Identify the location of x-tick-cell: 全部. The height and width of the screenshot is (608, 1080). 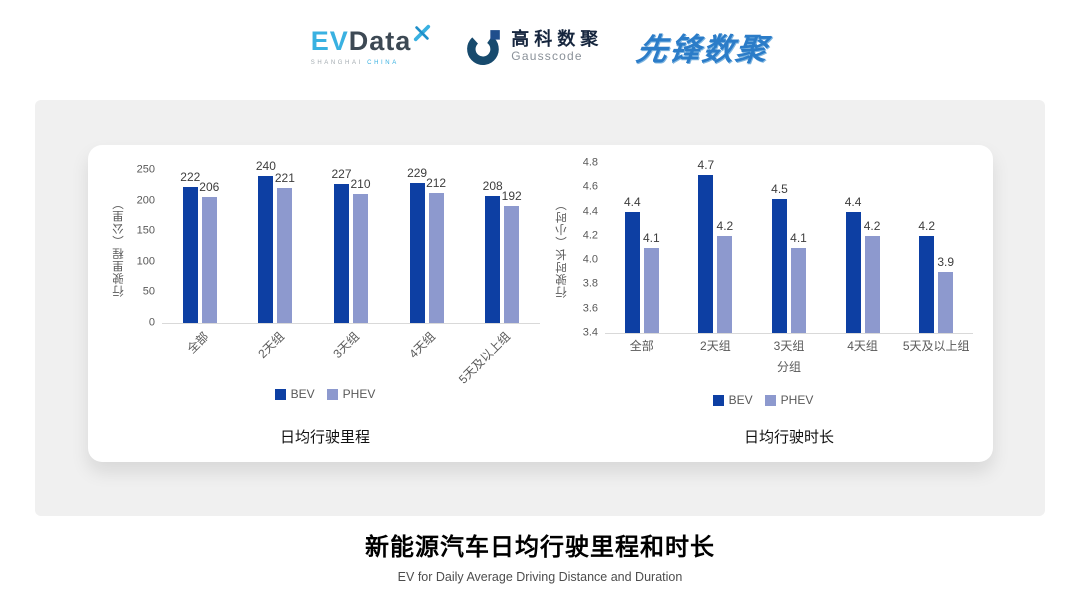
(642, 346).